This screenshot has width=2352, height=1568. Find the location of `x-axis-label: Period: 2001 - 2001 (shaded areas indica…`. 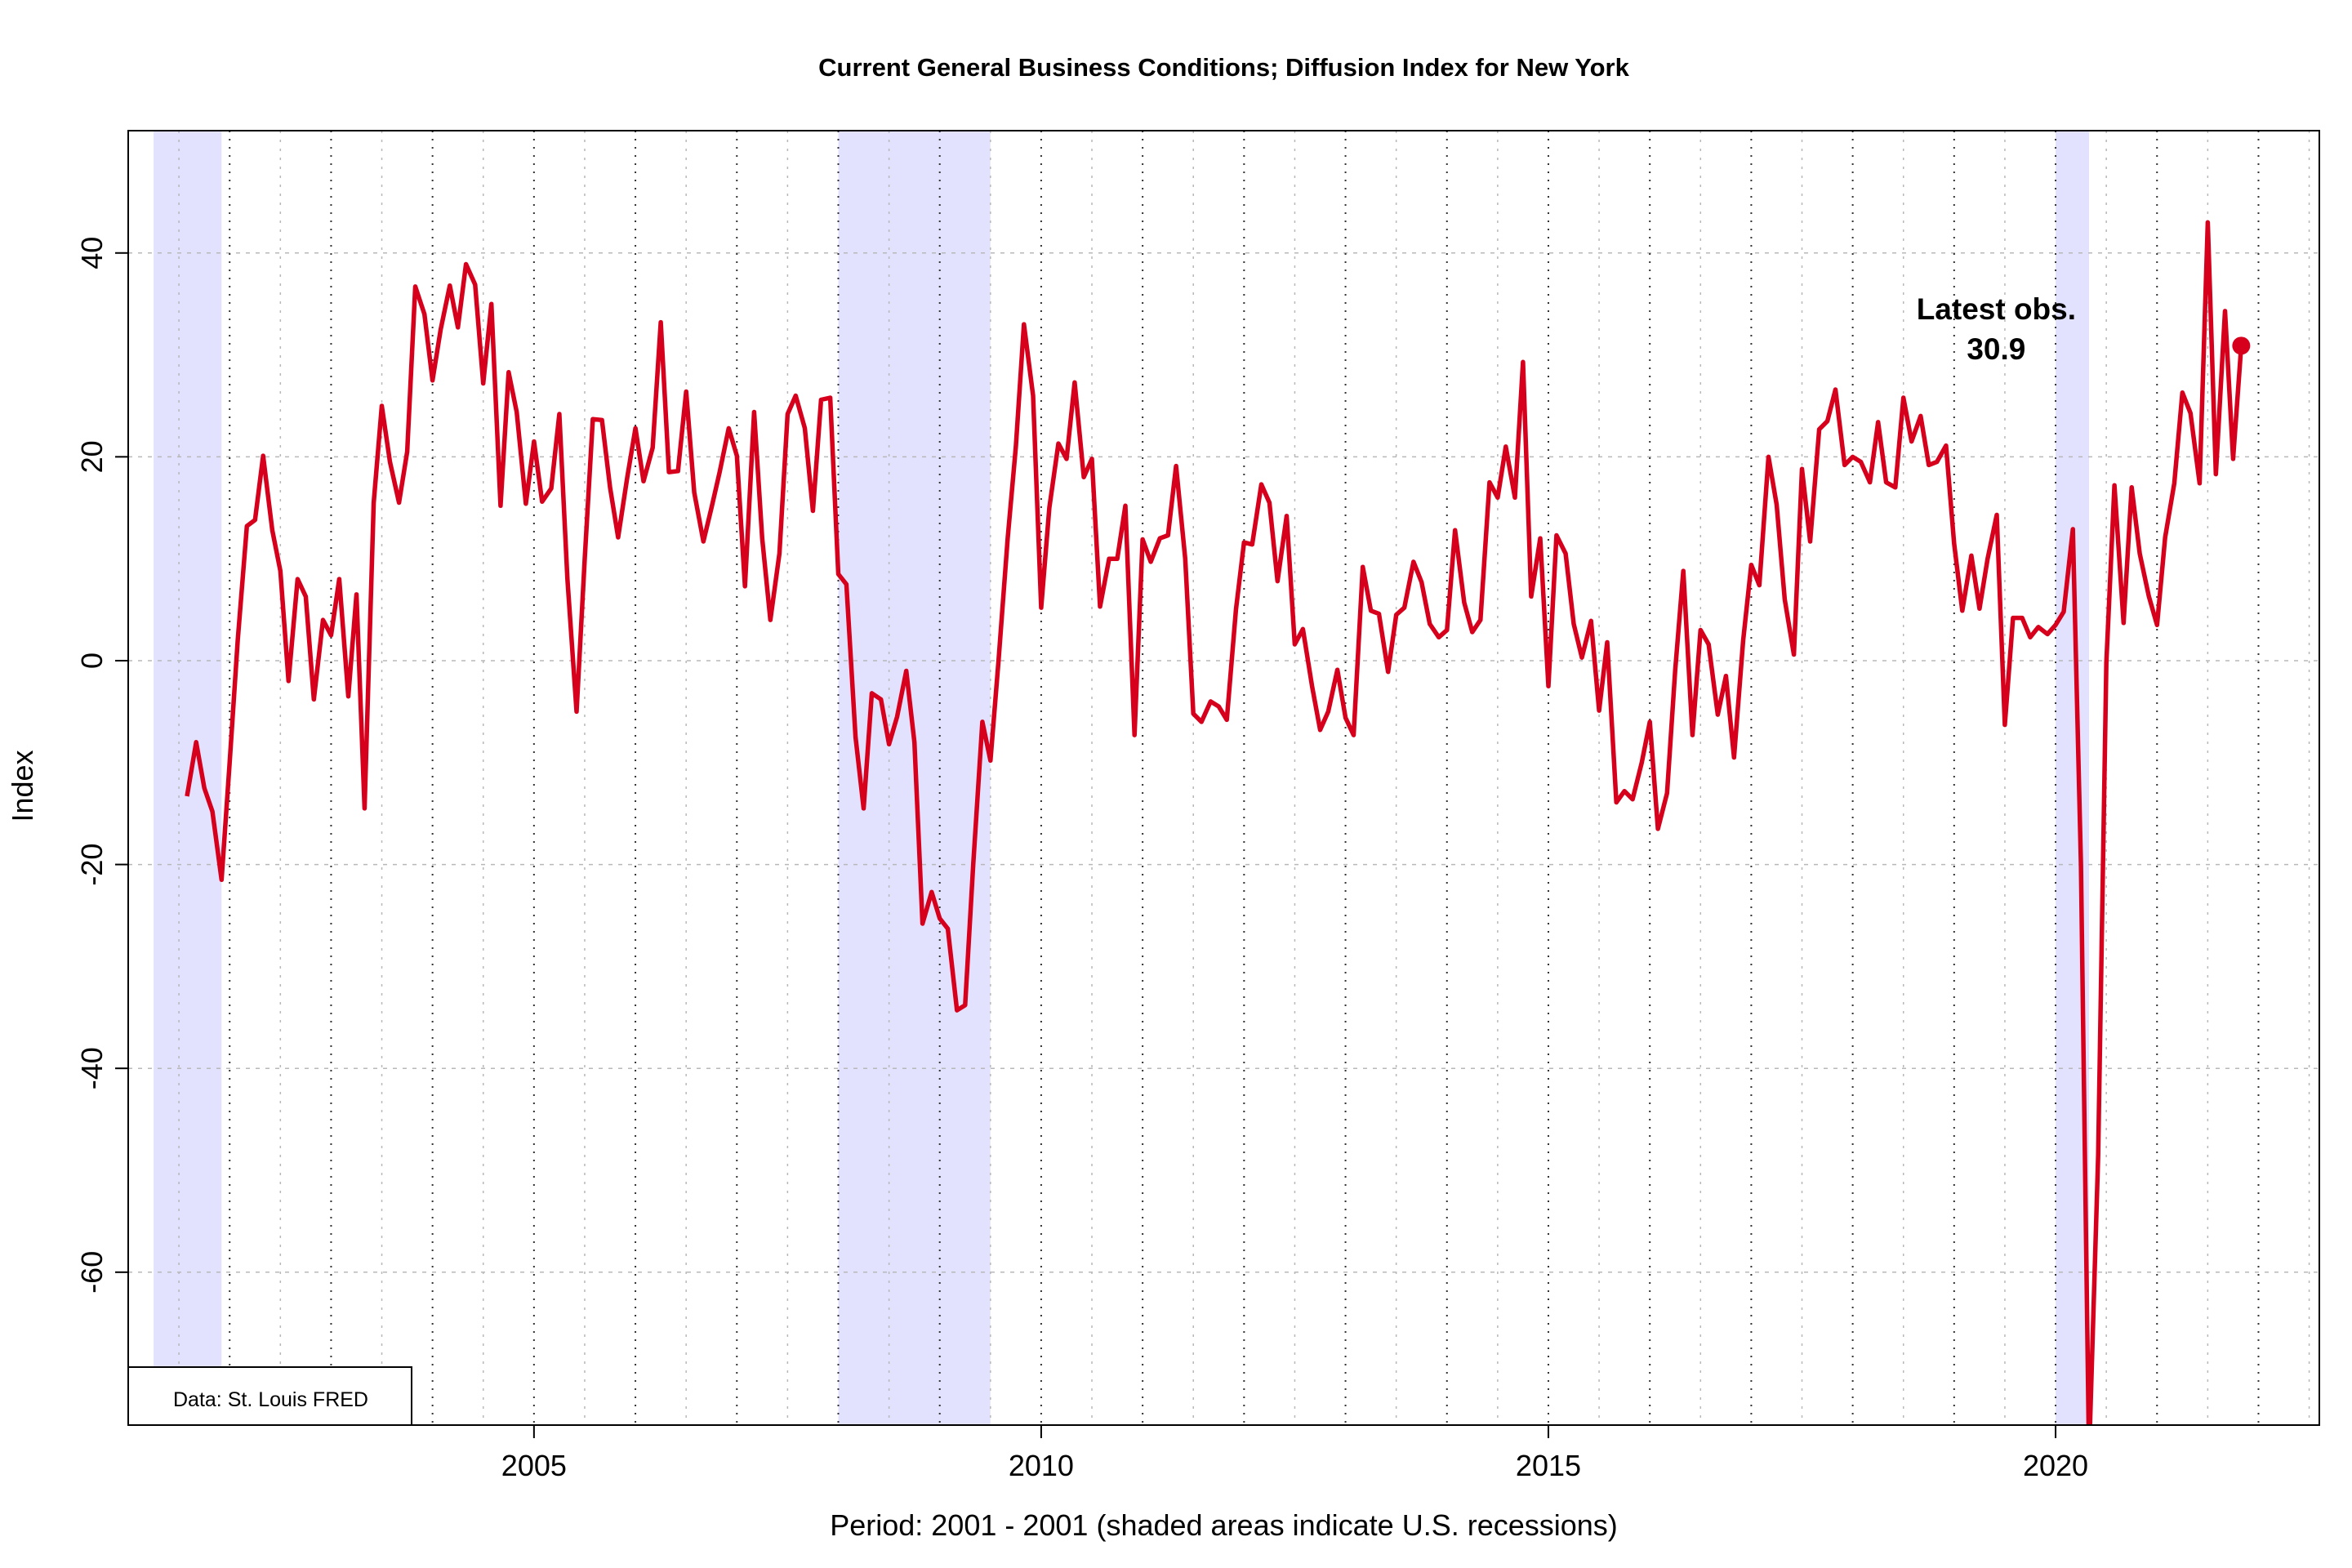

x-axis-label: Period: 2001 - 2001 (shaded areas indica… is located at coordinates (1224, 1525).